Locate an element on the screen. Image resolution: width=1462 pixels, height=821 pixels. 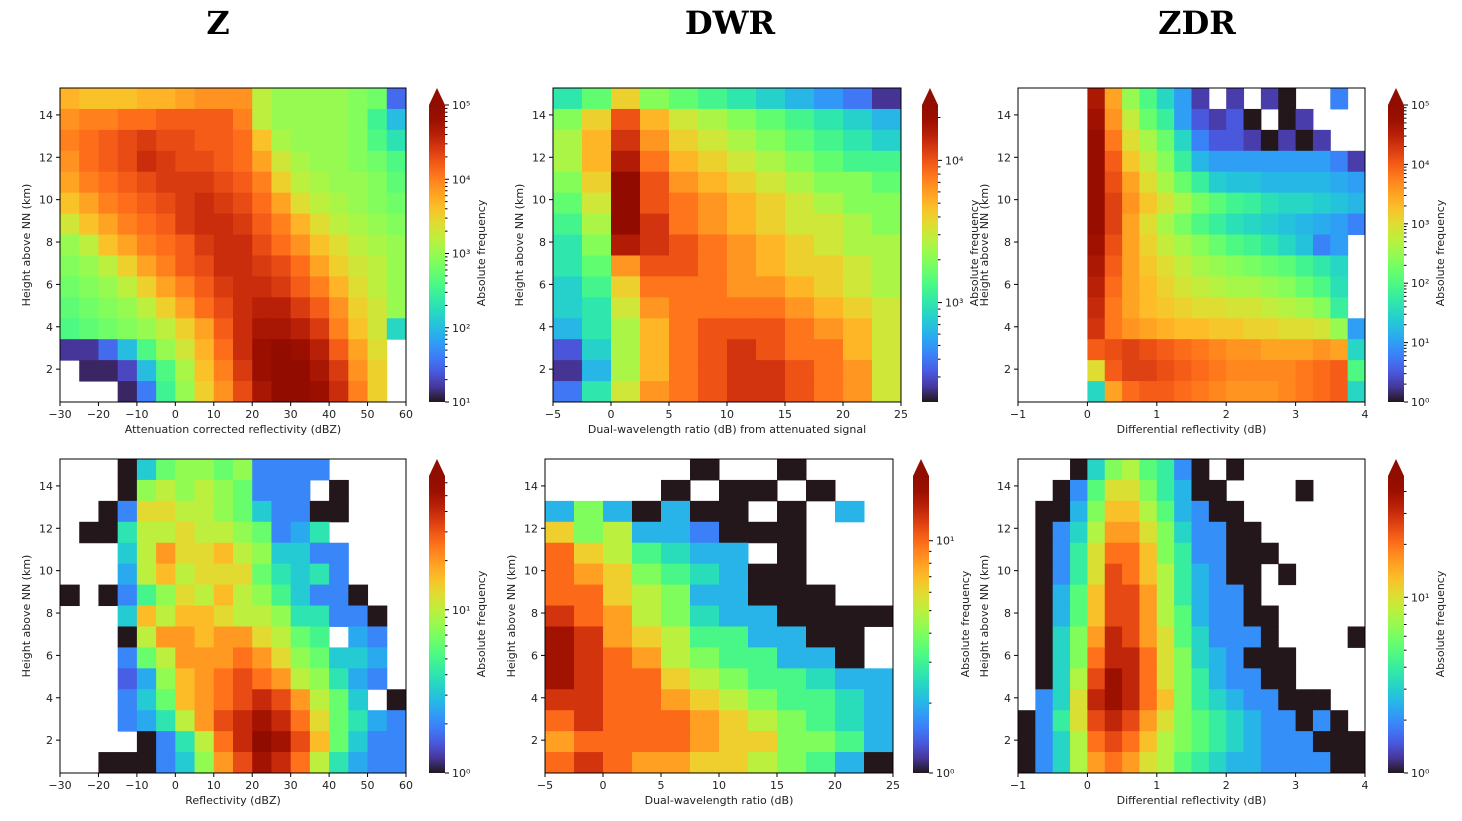
x-tick-label: 20 is located at coordinates (252, 414).